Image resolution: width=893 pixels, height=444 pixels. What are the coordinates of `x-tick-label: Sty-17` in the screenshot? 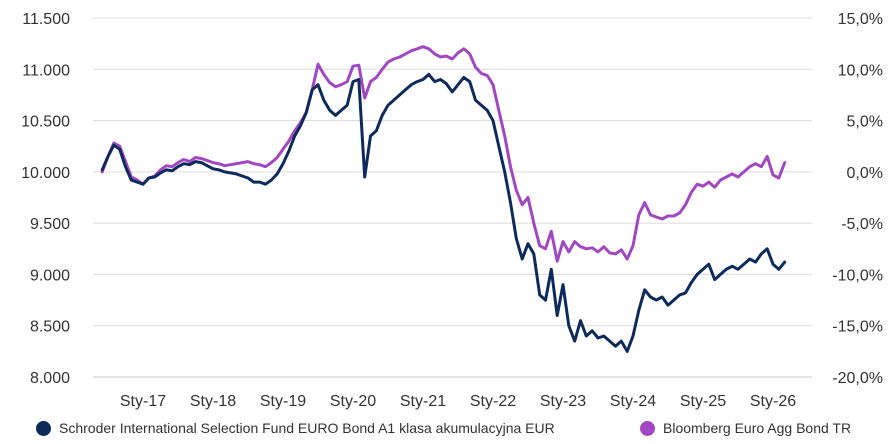 It's located at (143, 401).